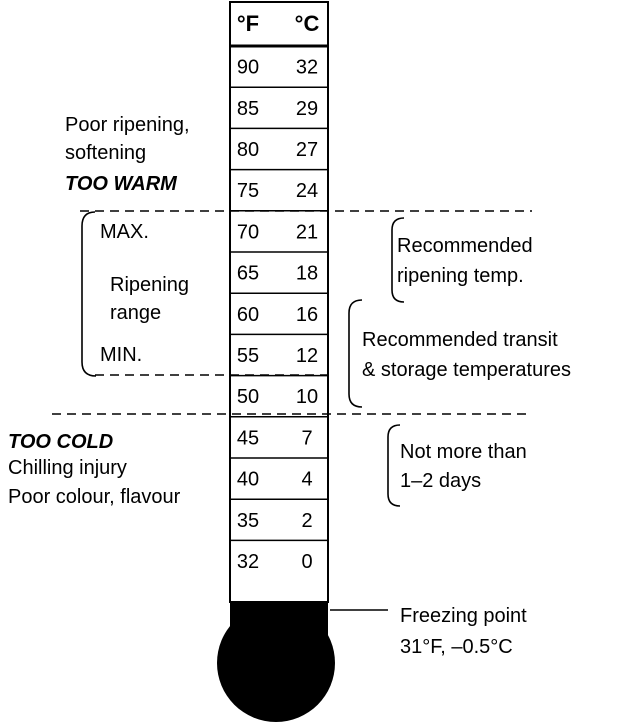  I want to click on celsius-value: 4, so click(306, 480).